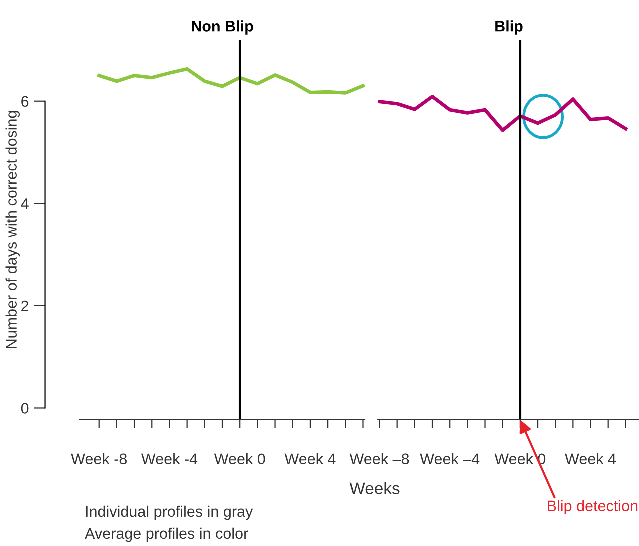 The image size is (639, 546). What do you see at coordinates (166, 535) in the screenshot?
I see `text: Average profiles in color` at bounding box center [166, 535].